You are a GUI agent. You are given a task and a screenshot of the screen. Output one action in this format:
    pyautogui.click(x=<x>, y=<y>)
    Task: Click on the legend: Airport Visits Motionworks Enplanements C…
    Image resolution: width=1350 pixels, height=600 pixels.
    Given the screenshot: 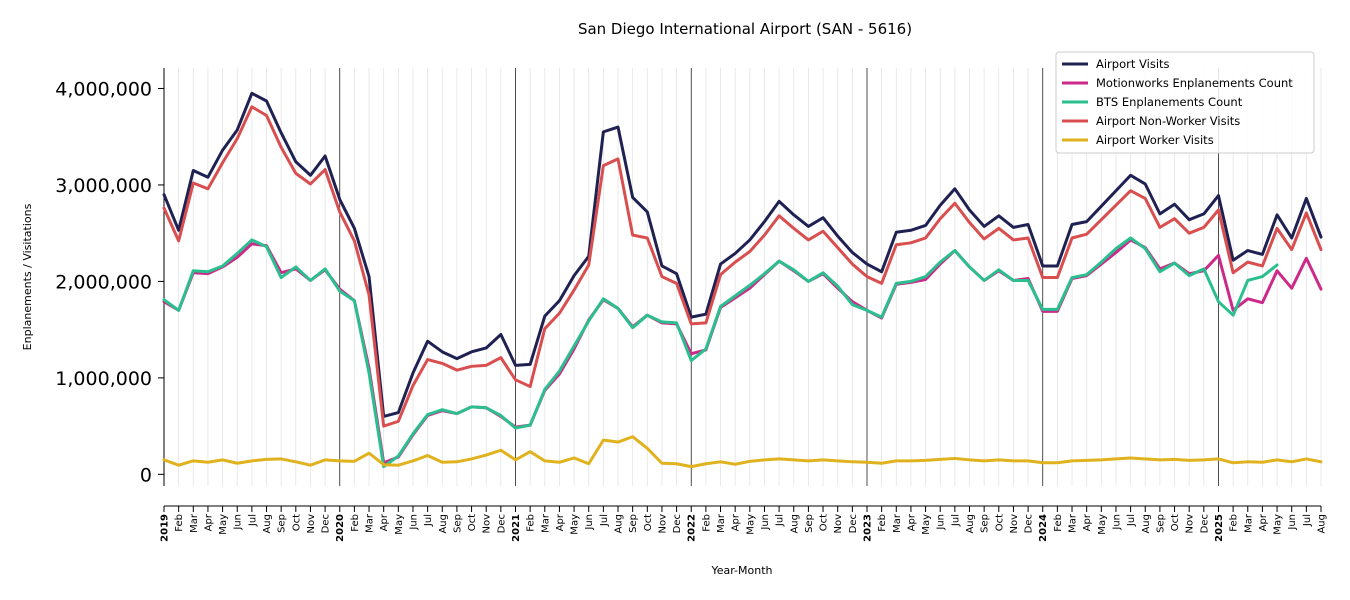 What is the action you would take?
    pyautogui.click(x=1185, y=102)
    